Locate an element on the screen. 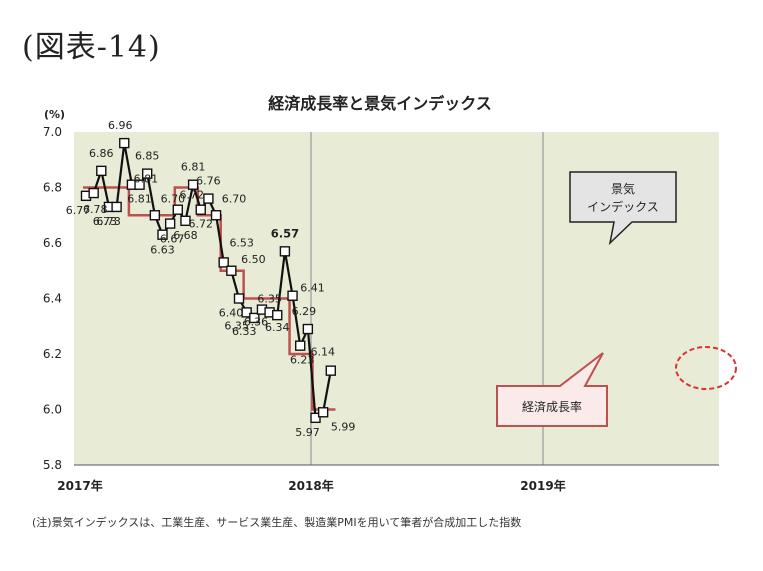 Image resolution: width=763 pixels, height=571 pixels. index-label-2017-06: 6.96 is located at coordinates (120, 125).